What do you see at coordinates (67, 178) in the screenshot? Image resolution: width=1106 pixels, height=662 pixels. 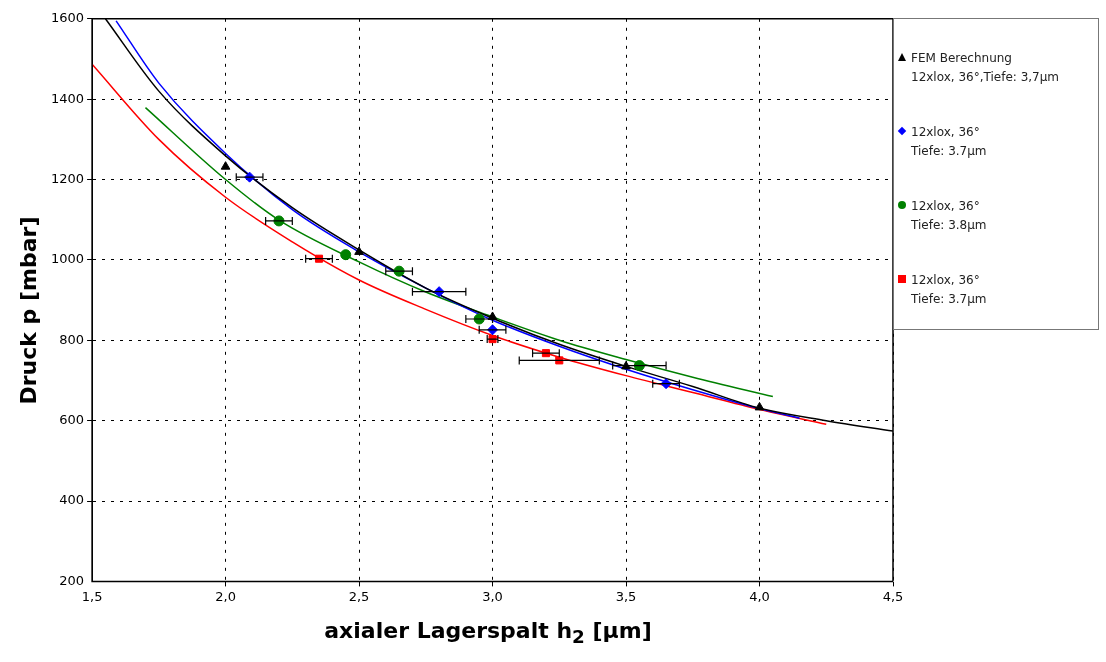 I see `y-tick-label: 1200` at bounding box center [67, 178].